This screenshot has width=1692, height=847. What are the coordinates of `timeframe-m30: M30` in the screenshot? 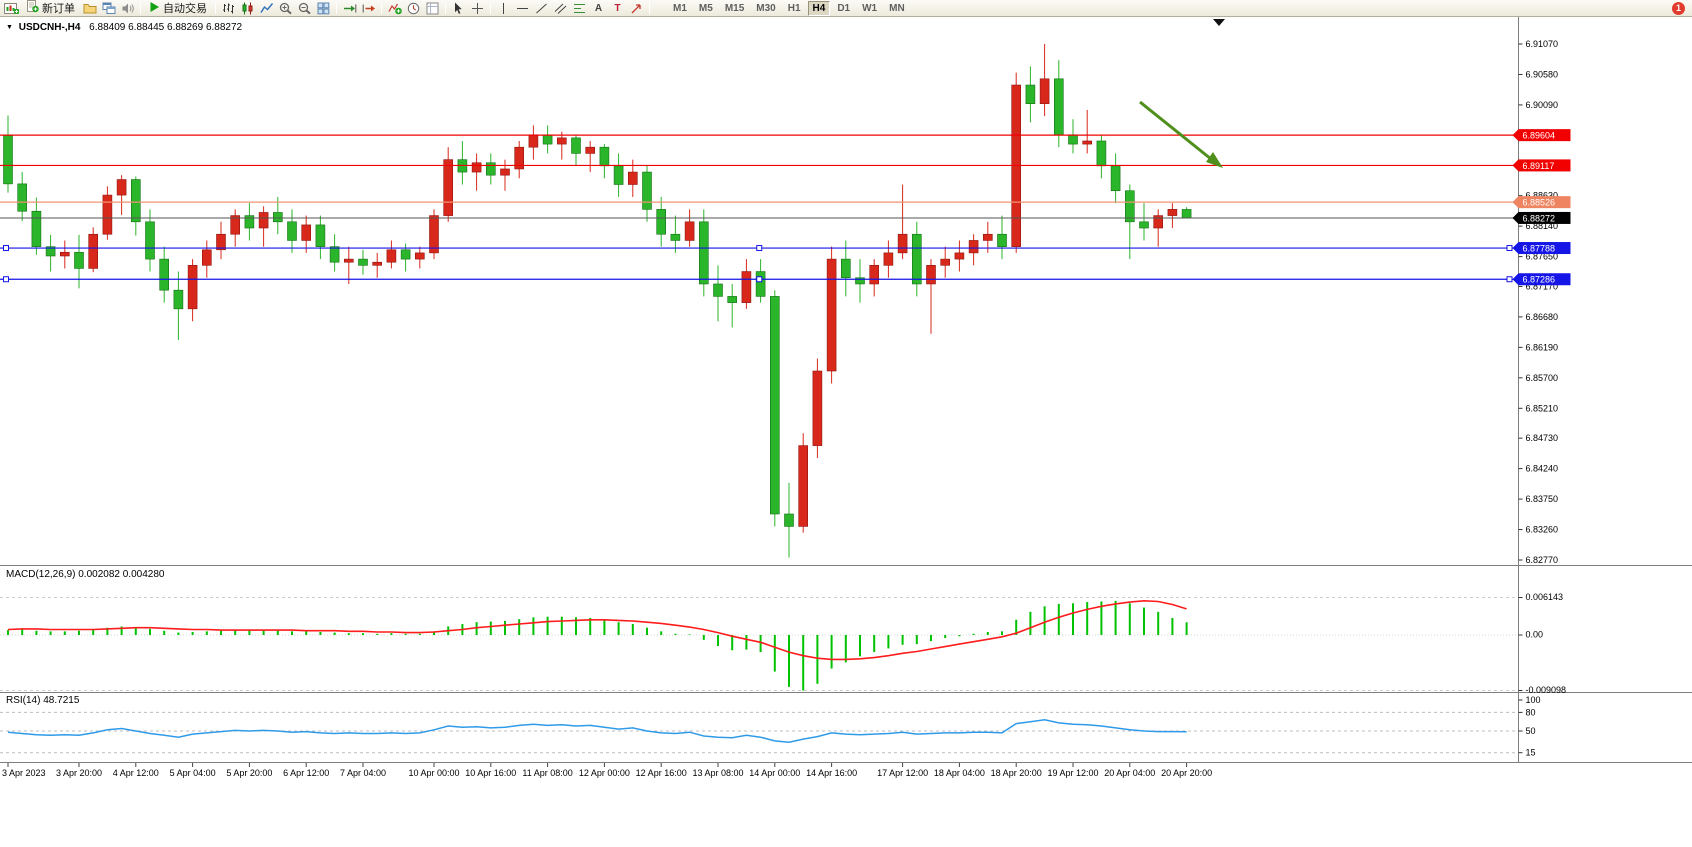 It's located at (765, 8).